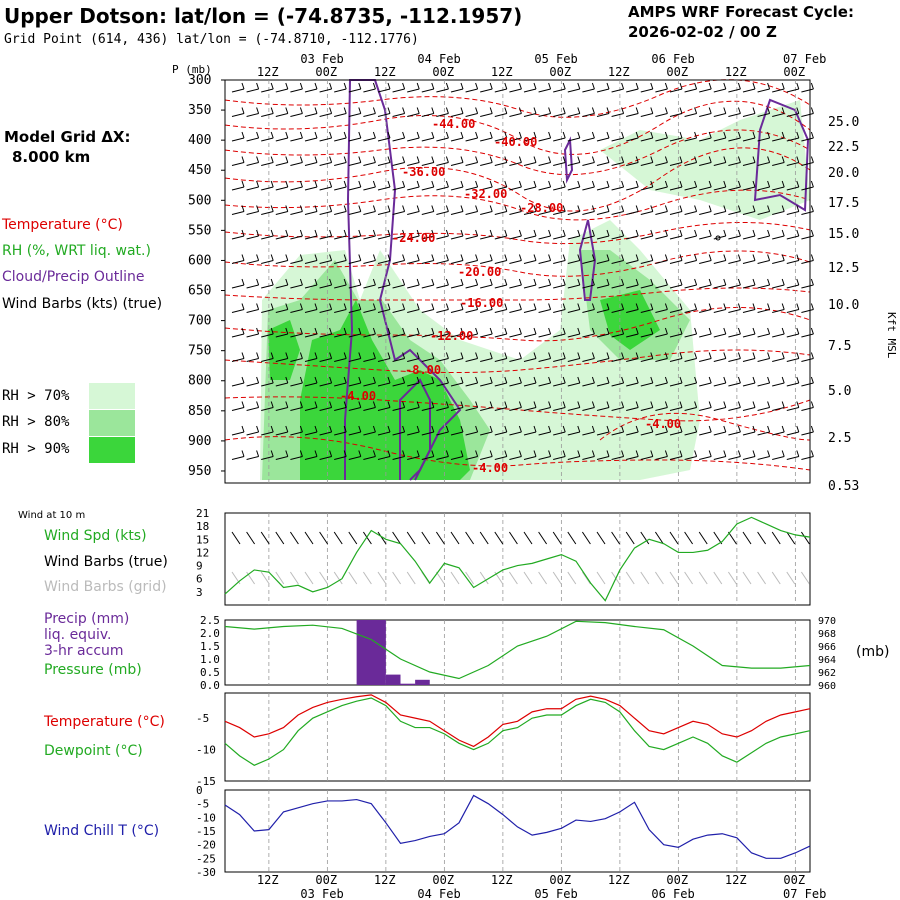  I want to click on windchill-tick-label: -10, so click(206, 817).